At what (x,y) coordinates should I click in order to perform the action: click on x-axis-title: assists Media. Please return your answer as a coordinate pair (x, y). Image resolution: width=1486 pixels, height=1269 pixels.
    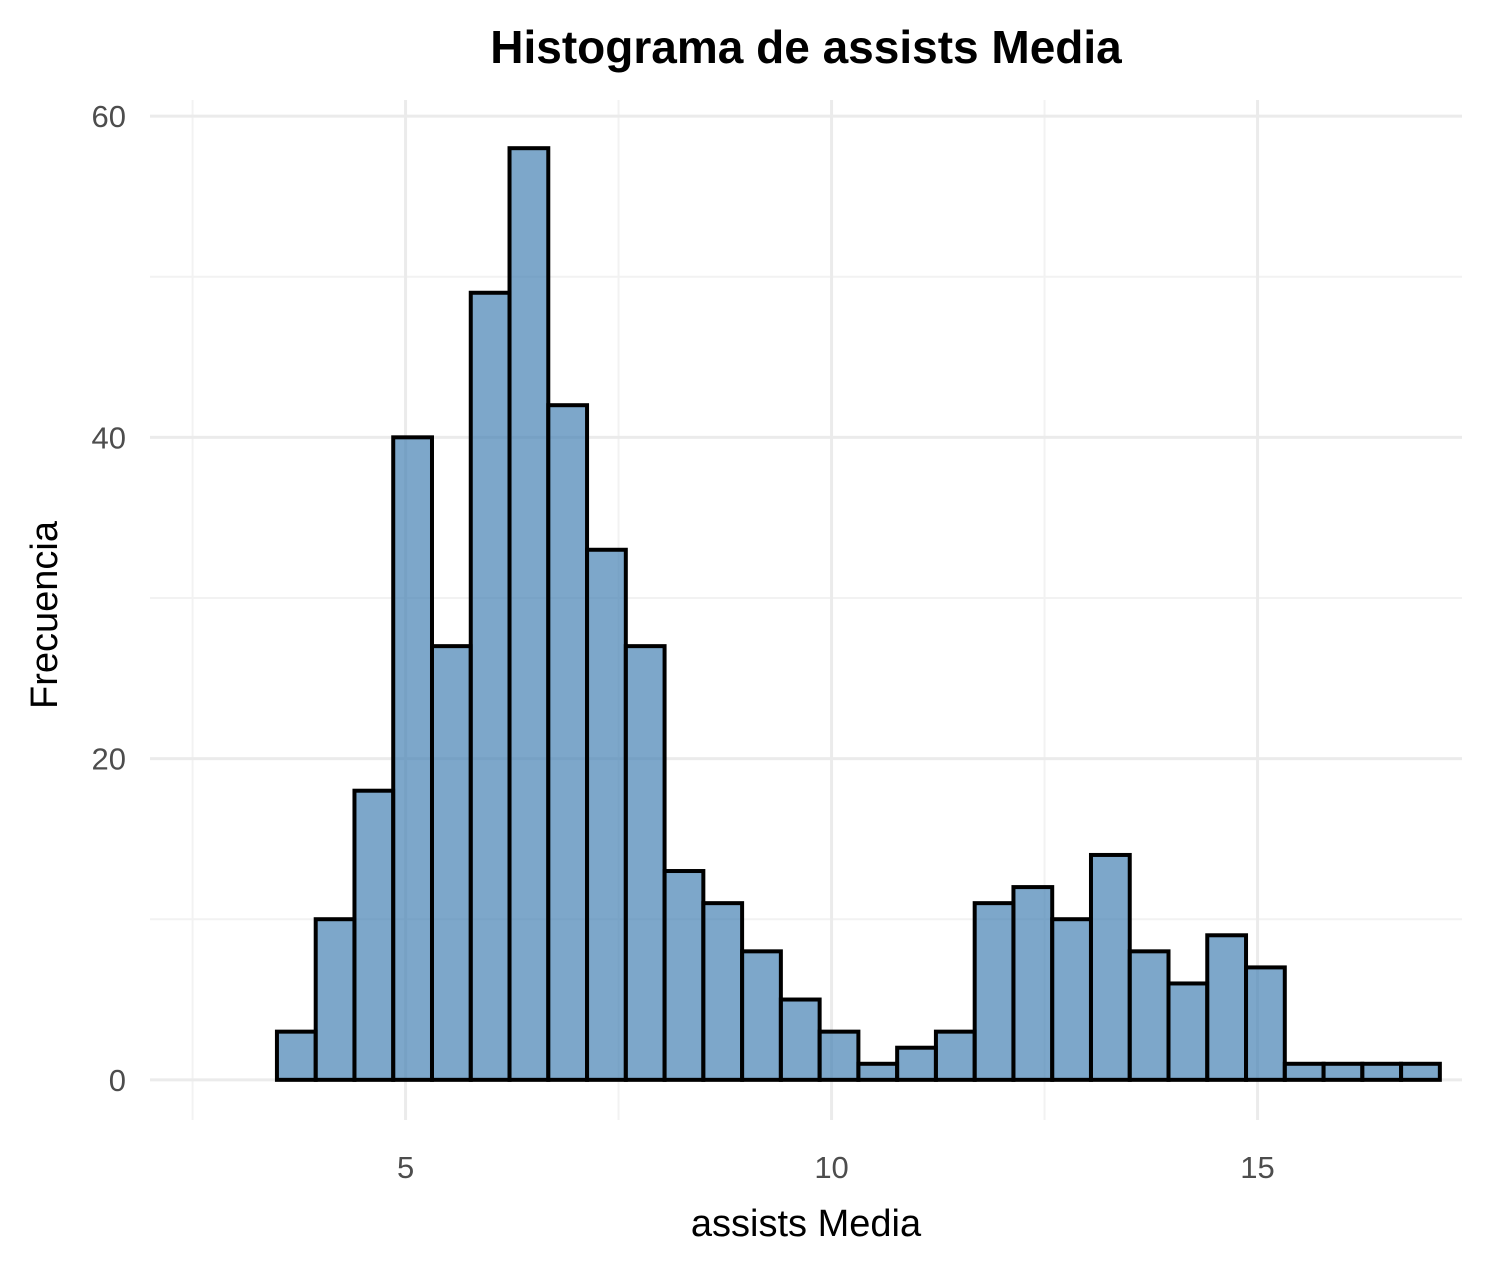
    Looking at the image, I should click on (806, 1224).